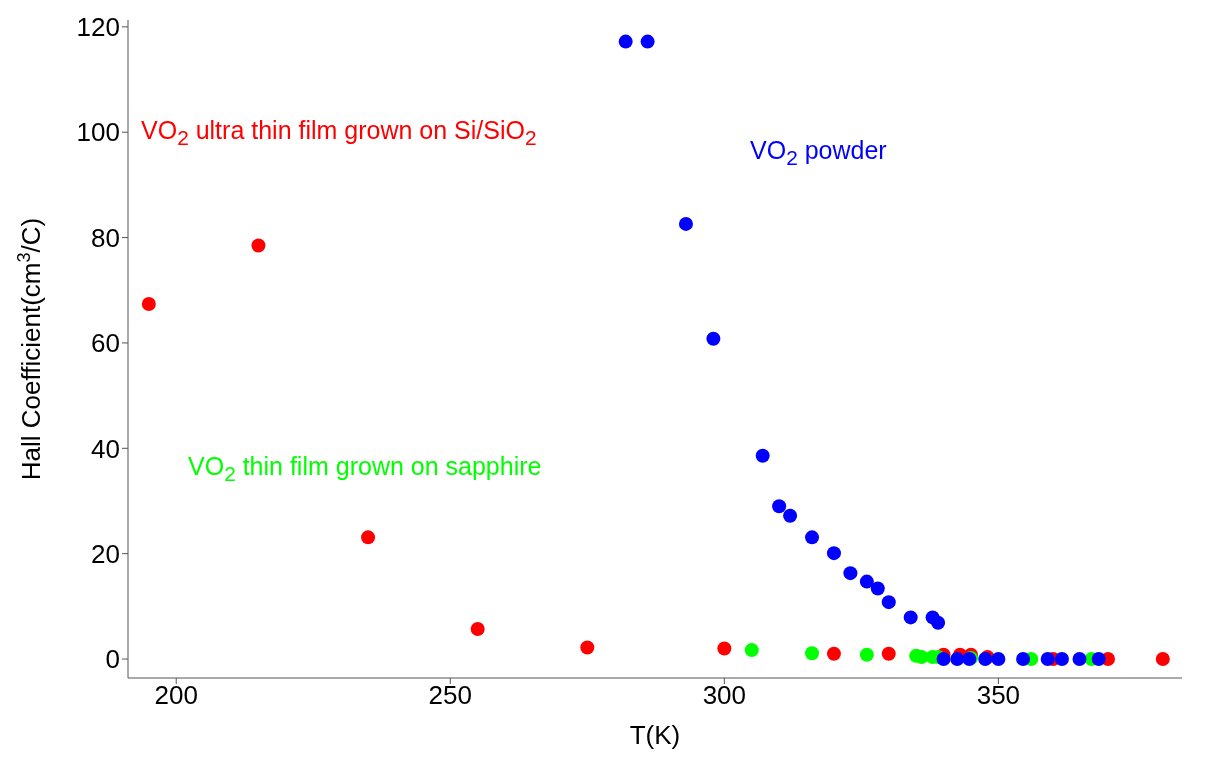 This screenshot has width=1207, height=765. What do you see at coordinates (365, 469) in the screenshot?
I see `text: VO$_{2}$ thin film grown on sapphire` at bounding box center [365, 469].